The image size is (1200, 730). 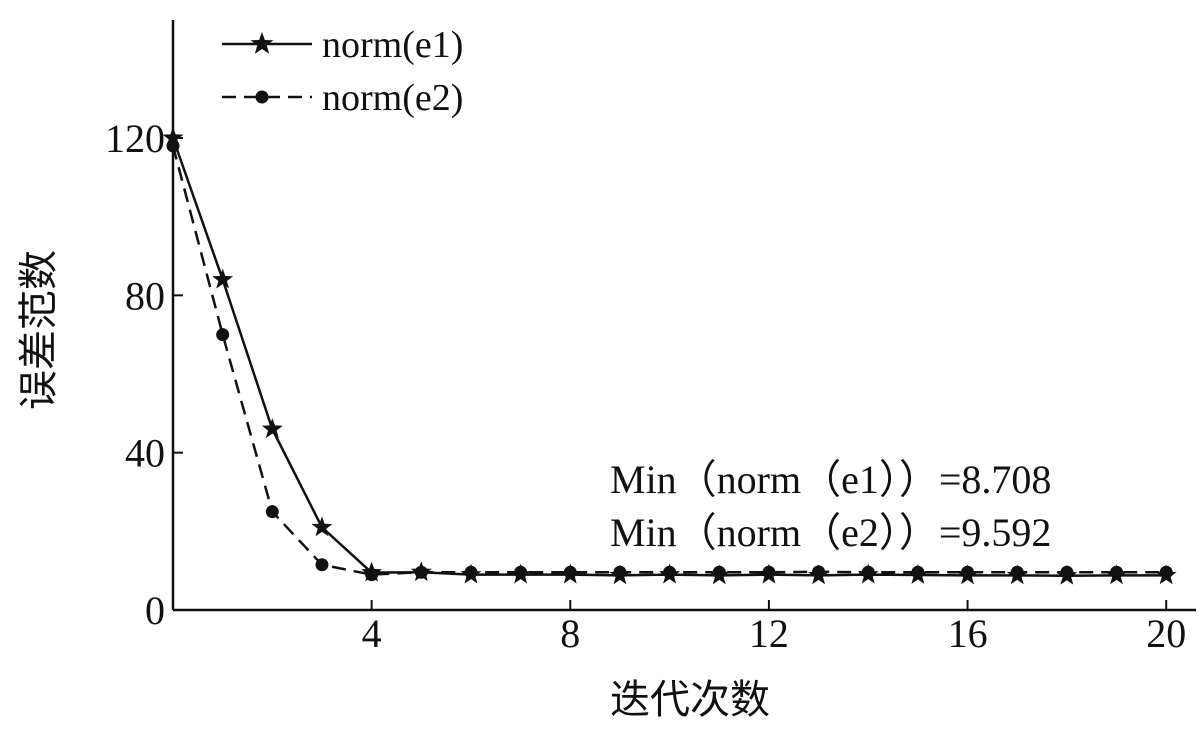 I want to click on x-tick-label: 20, so click(x=1166, y=633).